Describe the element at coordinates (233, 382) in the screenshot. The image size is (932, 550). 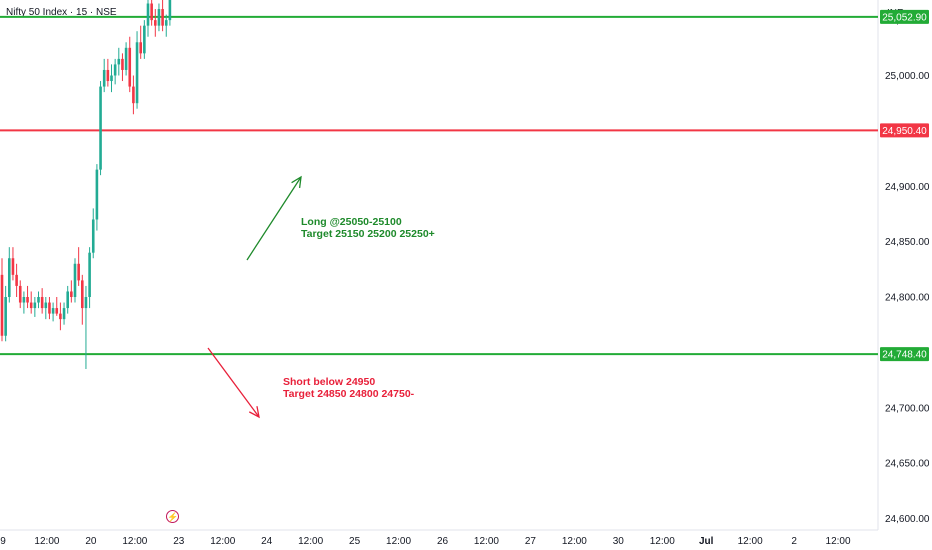
I see `short-arrow` at that location.